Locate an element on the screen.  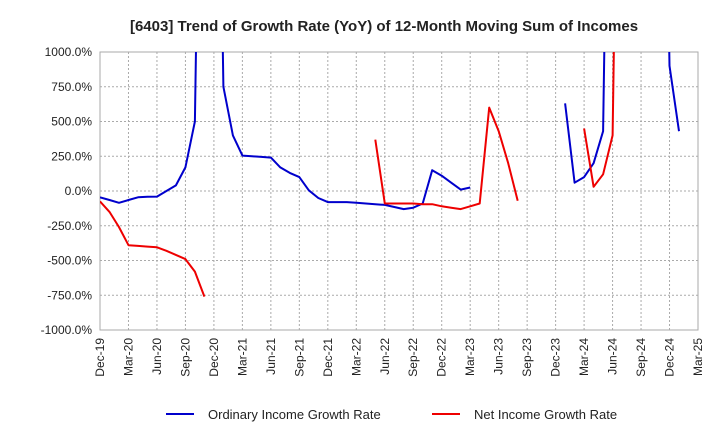
x-tick-label: Sep-20 is located at coordinates (185, 357).